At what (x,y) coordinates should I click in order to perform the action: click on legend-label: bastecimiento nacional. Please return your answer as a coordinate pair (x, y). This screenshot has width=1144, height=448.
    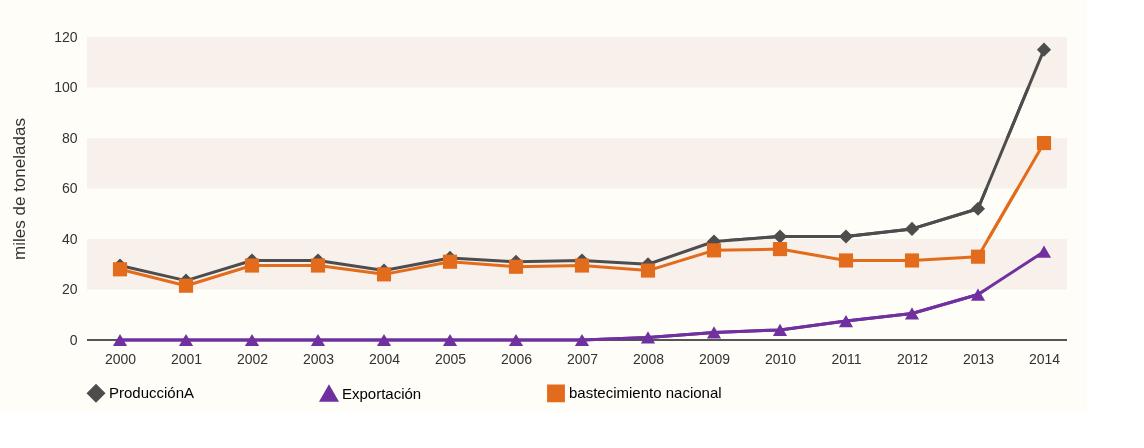
    Looking at the image, I should click on (645, 393).